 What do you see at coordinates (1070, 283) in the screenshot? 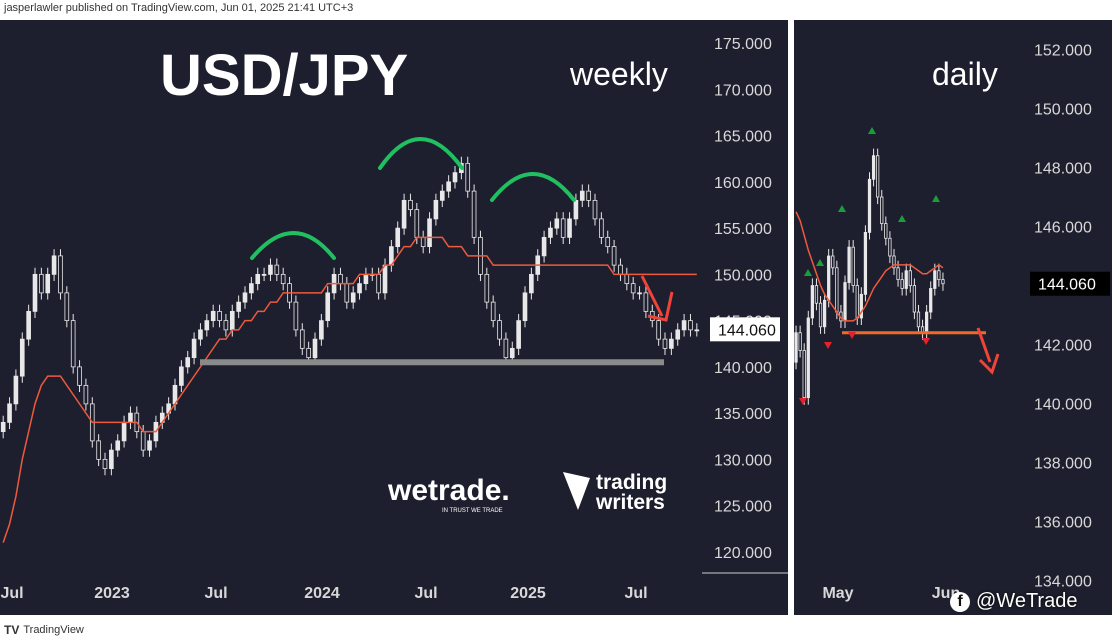
I see `last-price-box` at bounding box center [1070, 283].